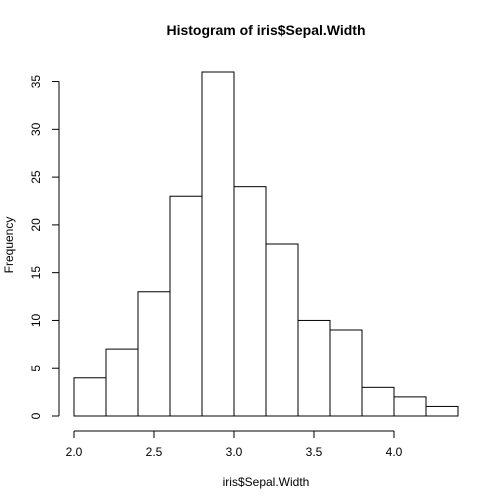 Image resolution: width=504 pixels, height=504 pixels. I want to click on x-tick-label: 3.0, so click(234, 452).